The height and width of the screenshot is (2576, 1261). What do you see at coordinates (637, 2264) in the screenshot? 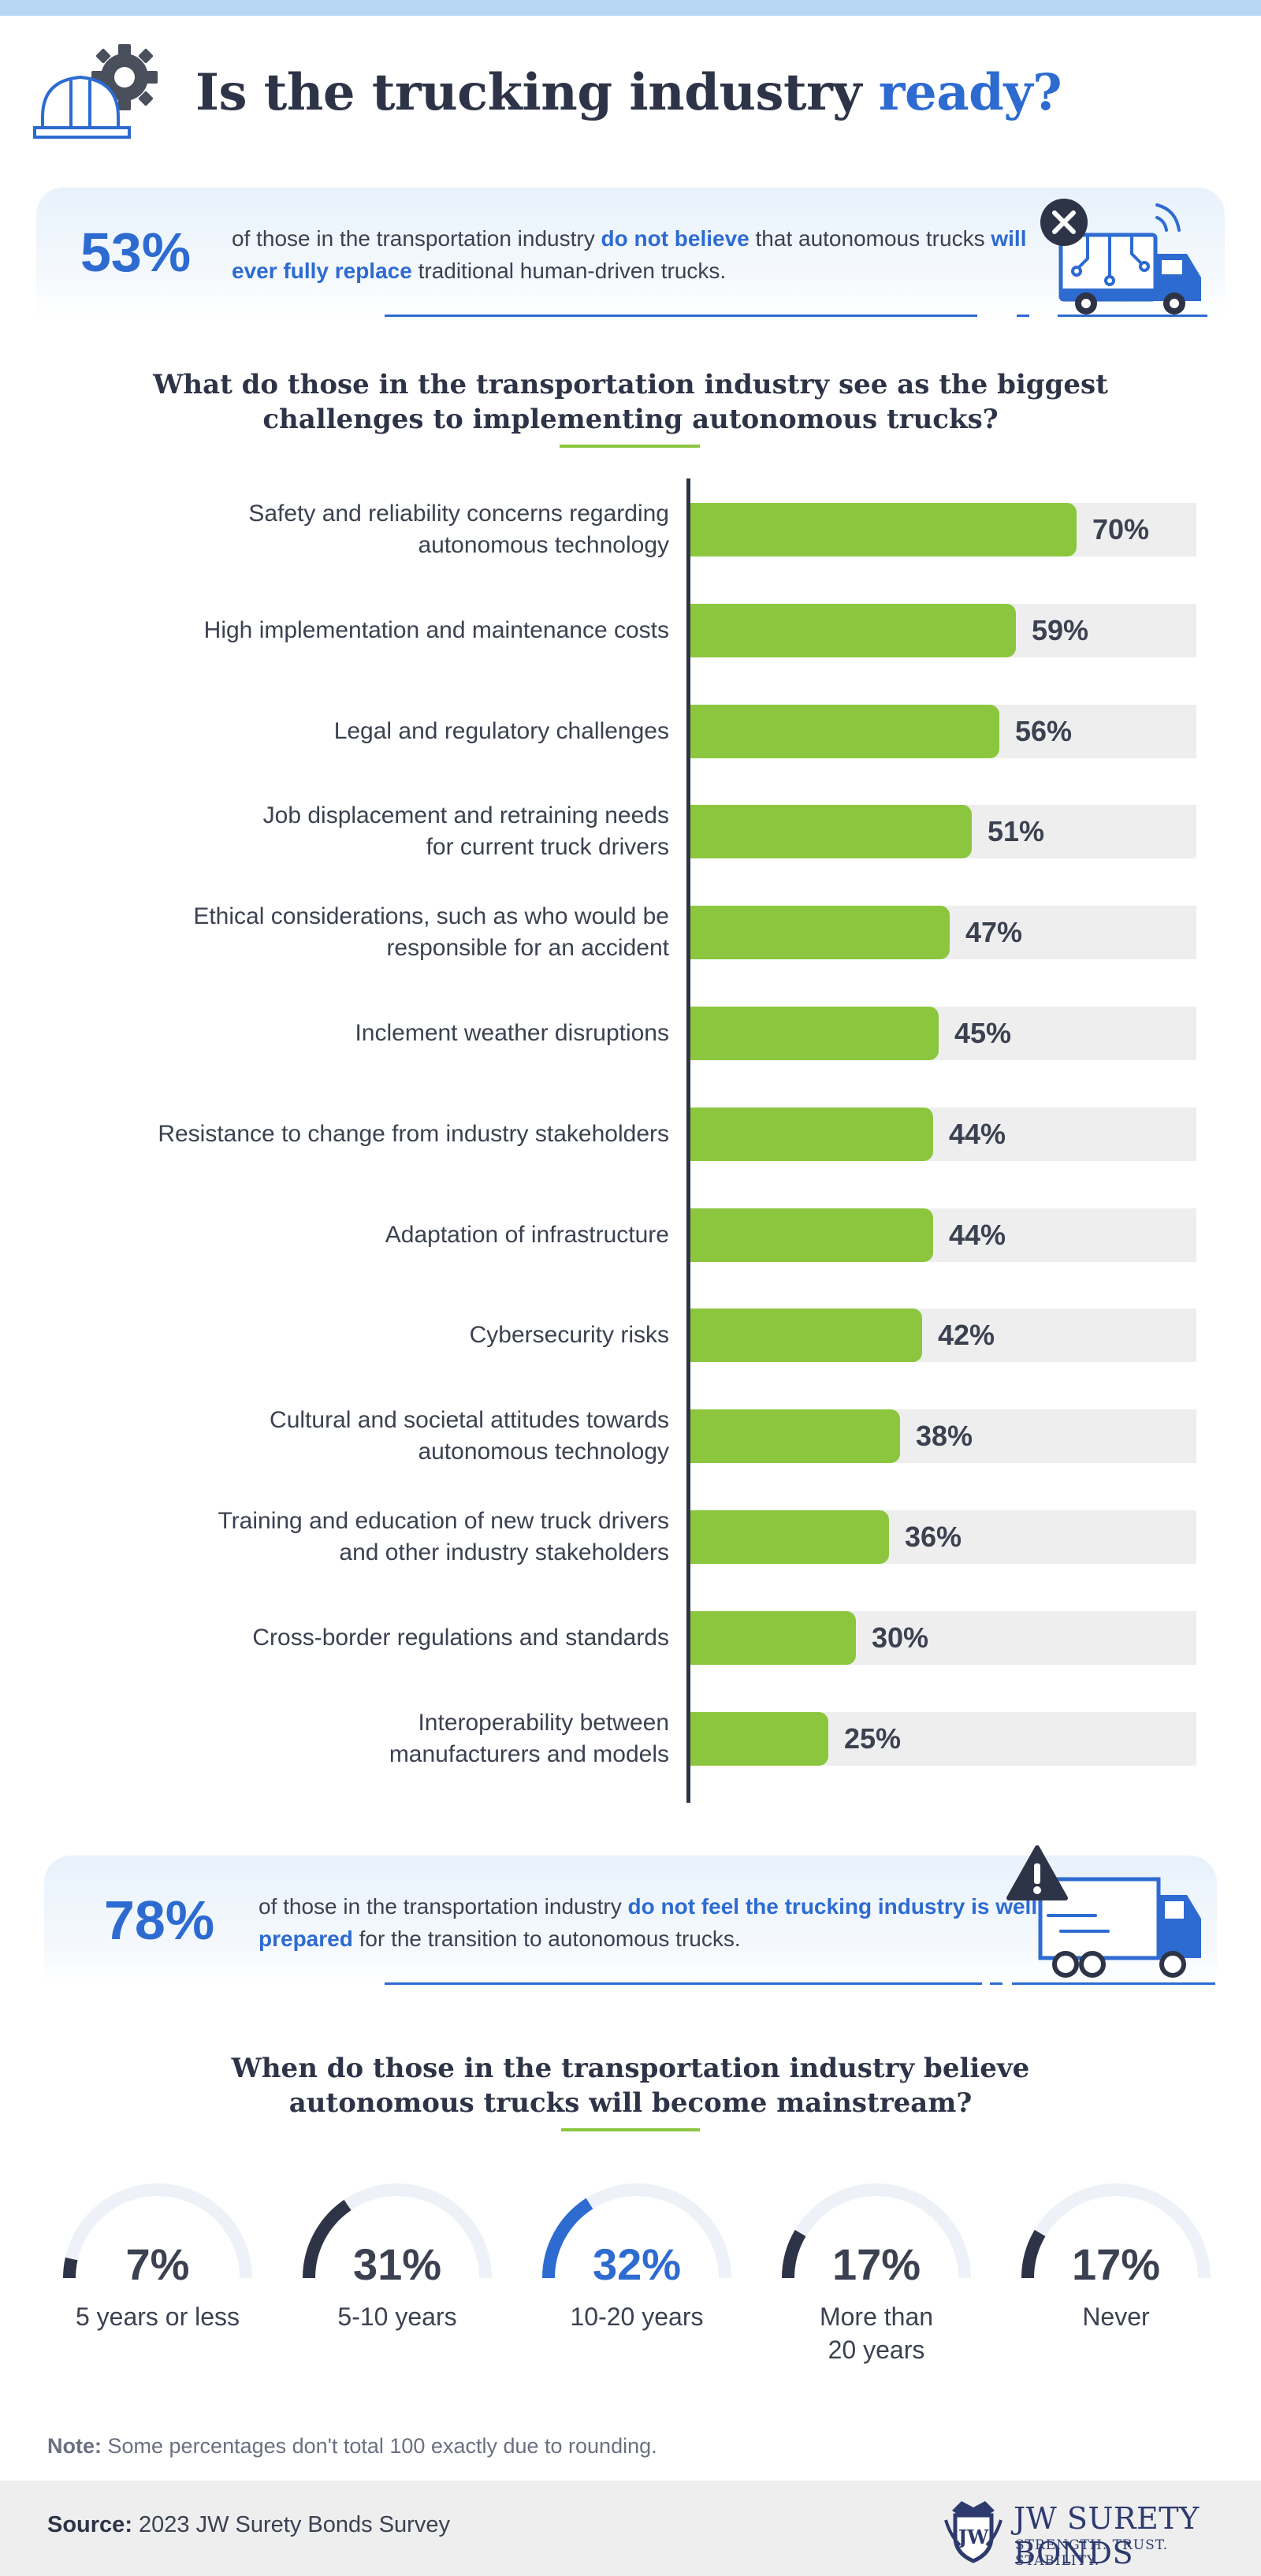
I see `gauge-value-label: 32%` at bounding box center [637, 2264].